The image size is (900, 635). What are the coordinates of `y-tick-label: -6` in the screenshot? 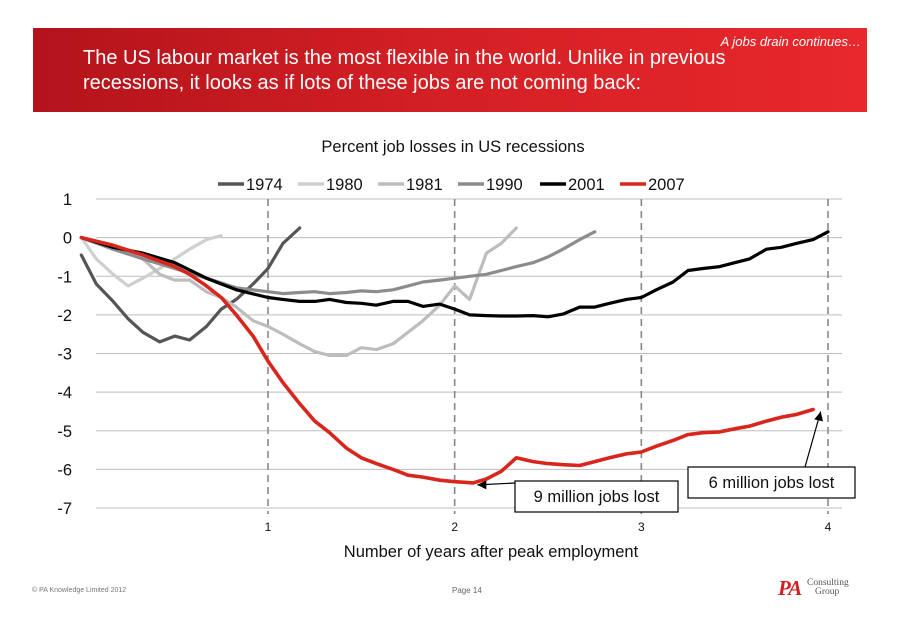 It's located at (64, 470).